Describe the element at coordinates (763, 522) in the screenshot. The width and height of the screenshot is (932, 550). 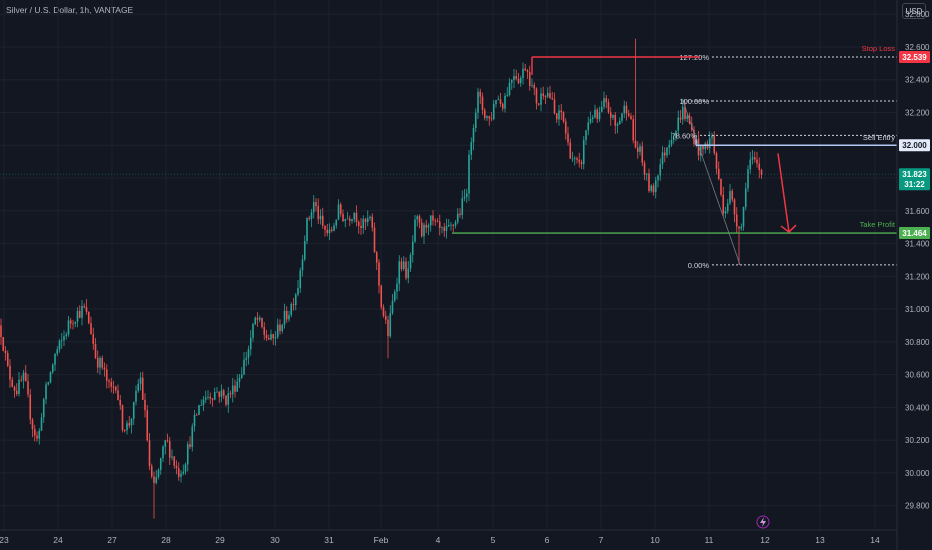
I see `lightning-icon` at that location.